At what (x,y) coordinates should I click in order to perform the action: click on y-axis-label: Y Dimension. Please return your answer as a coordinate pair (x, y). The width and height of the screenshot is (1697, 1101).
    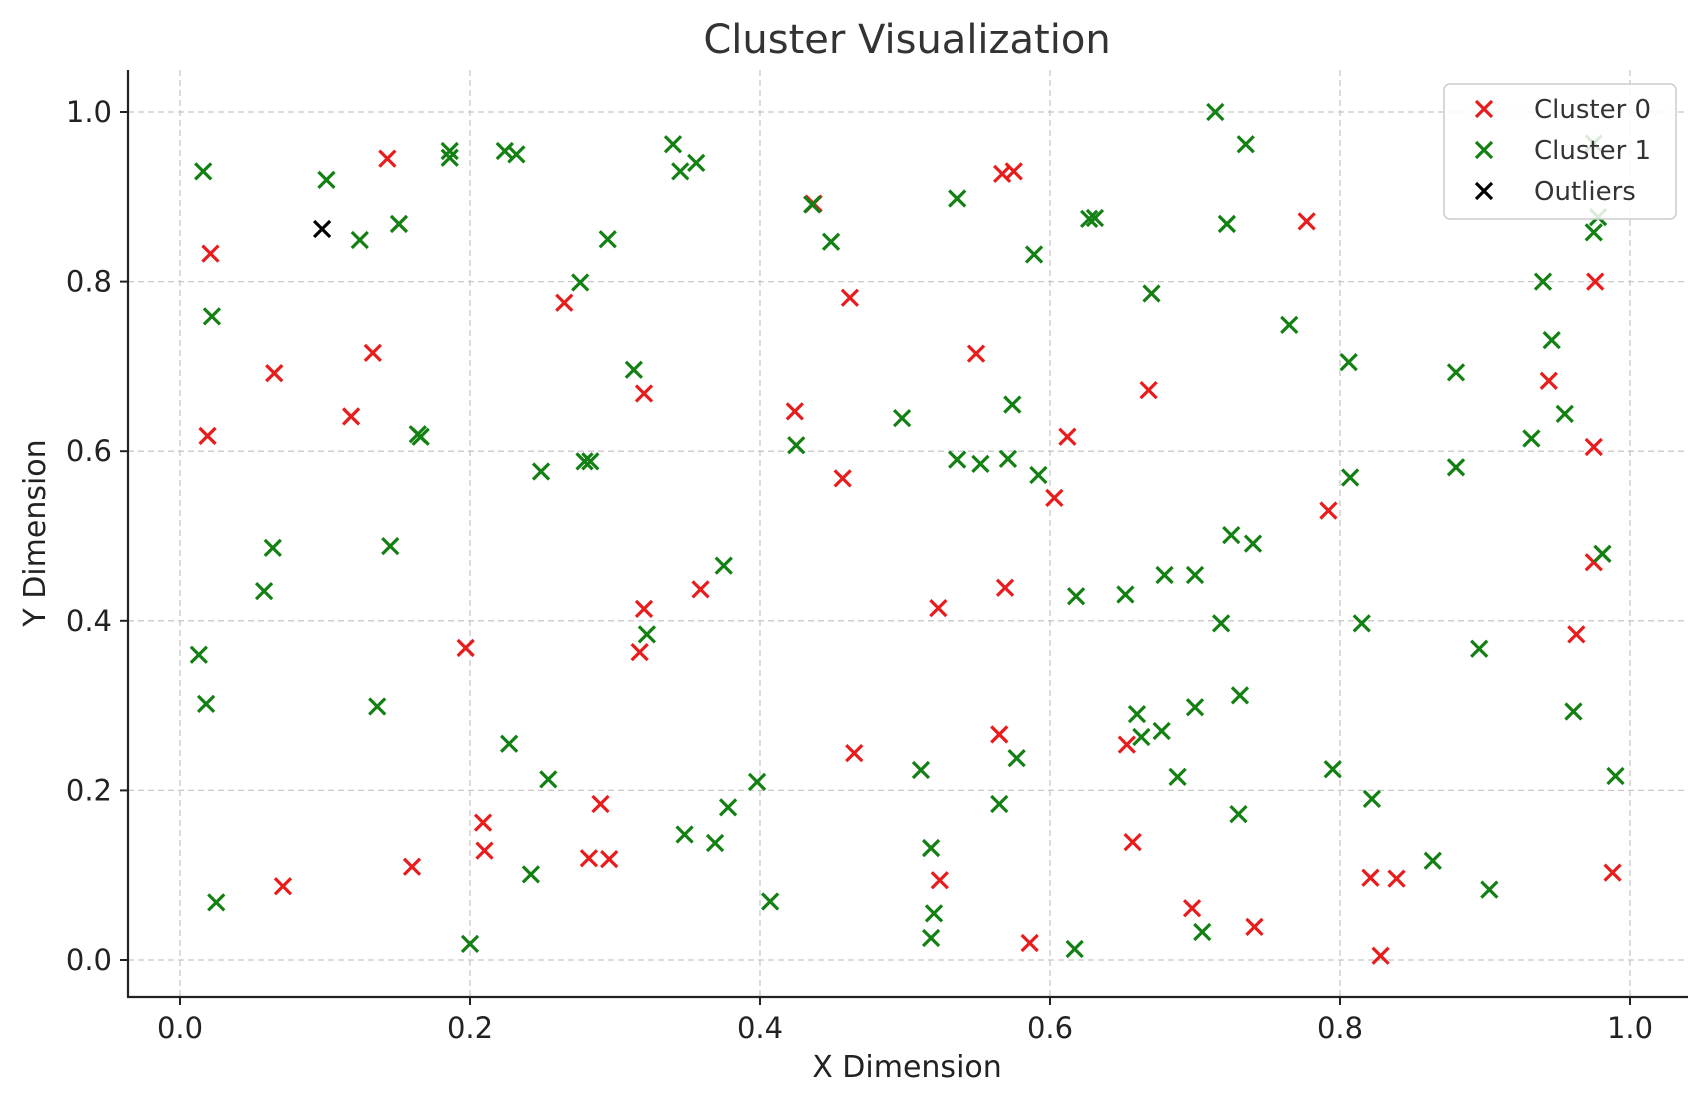
    Looking at the image, I should click on (35, 533).